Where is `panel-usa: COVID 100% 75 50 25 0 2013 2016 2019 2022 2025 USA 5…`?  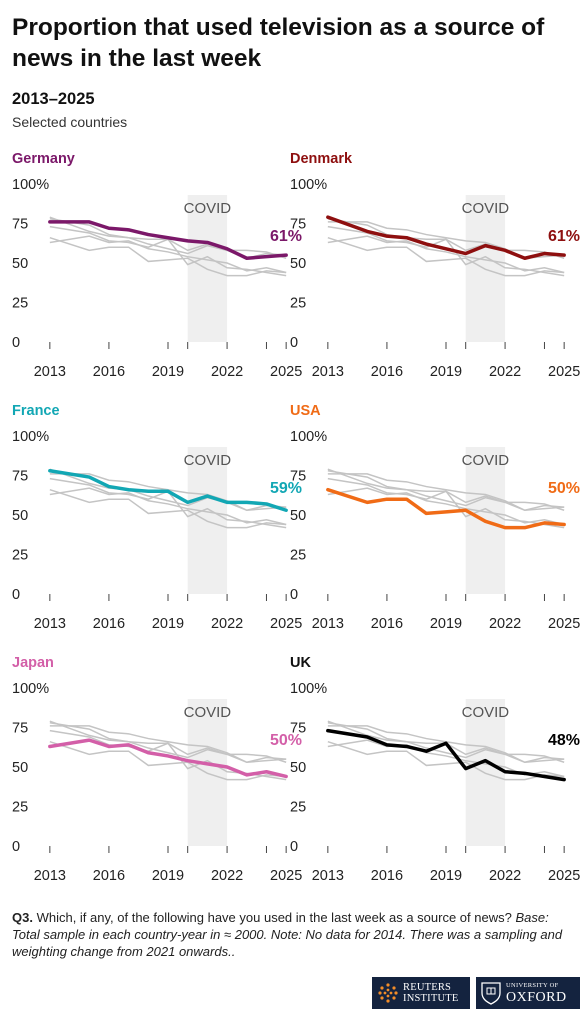 panel-usa: COVID 100% 75 50 25 0 2013 2016 2019 2022 2025 USA 5… is located at coordinates (435, 517).